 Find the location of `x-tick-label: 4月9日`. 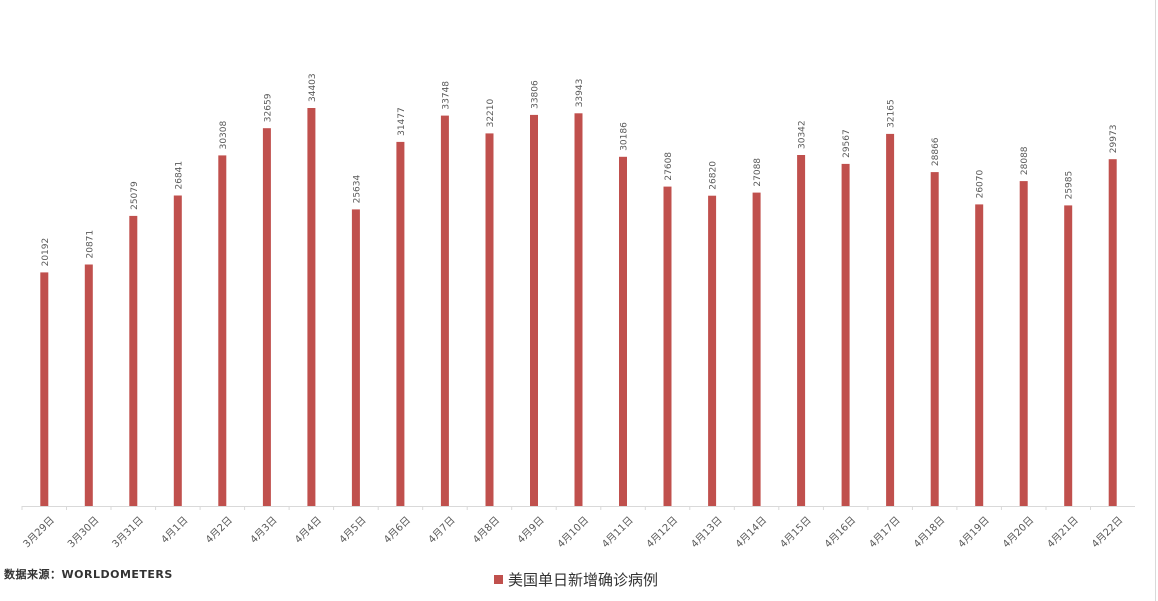

x-tick-label: 4月9日 is located at coordinates (531, 530).